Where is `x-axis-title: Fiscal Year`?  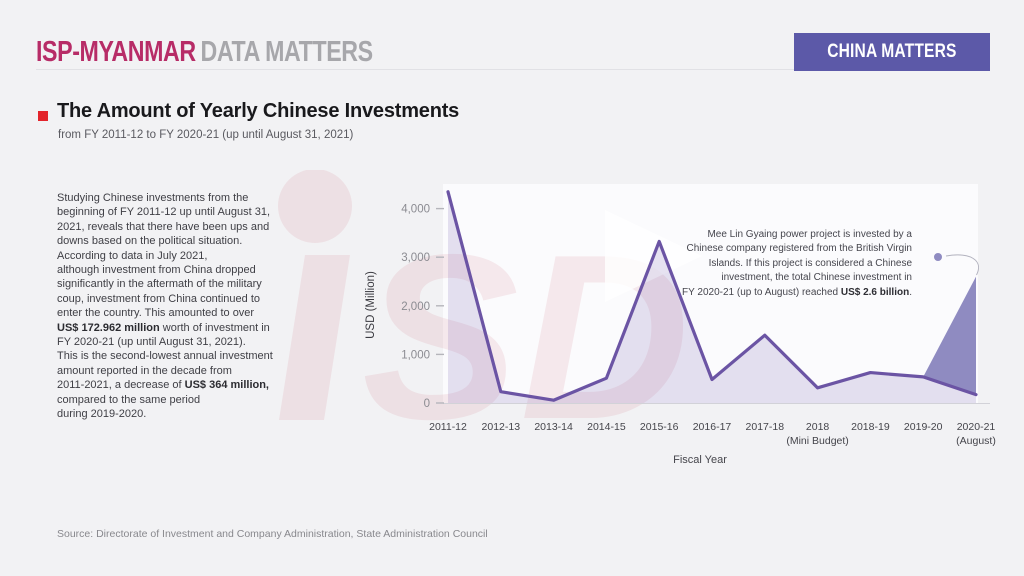 x-axis-title: Fiscal Year is located at coordinates (700, 460).